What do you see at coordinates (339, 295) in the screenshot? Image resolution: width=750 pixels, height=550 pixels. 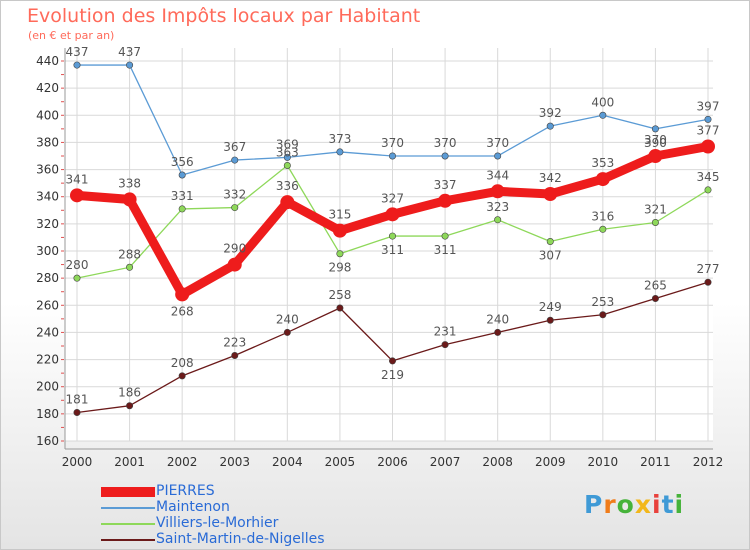 I see `data-label-saint-martin-de-nigelles: 258` at bounding box center [339, 295].